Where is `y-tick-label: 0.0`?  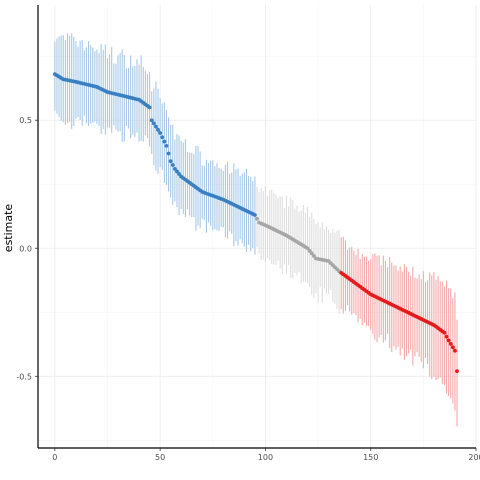
y-tick-label: 0.0 is located at coordinates (25, 248).